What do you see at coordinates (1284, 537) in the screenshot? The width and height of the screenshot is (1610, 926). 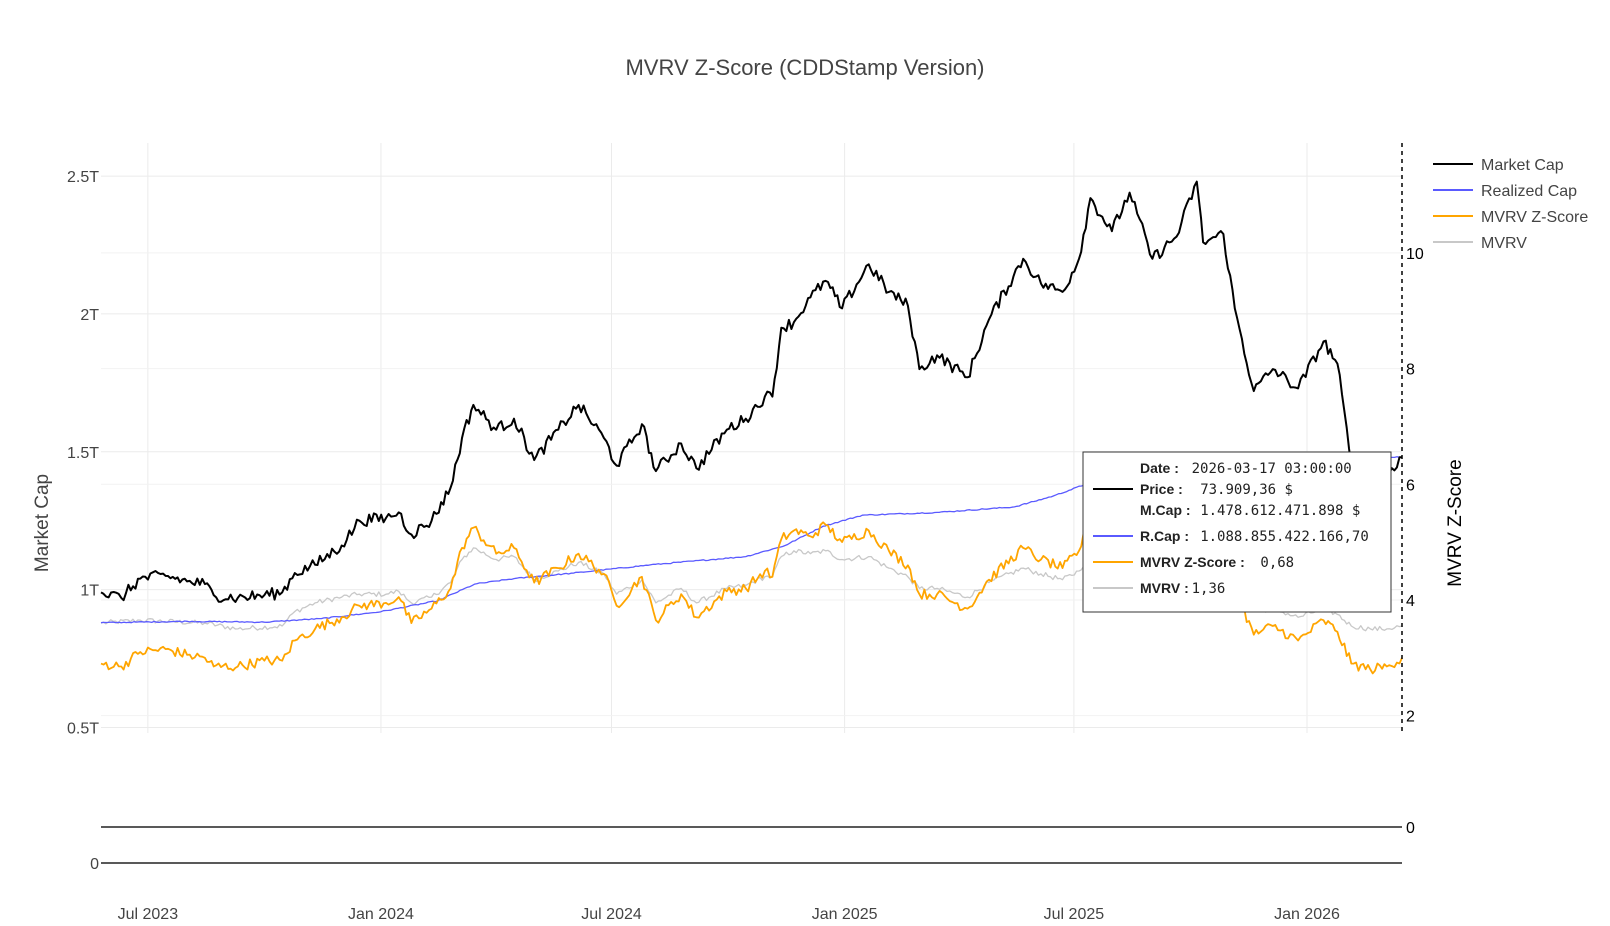 I see `hover-row-value: 1.088.855.422.166,70` at bounding box center [1284, 537].